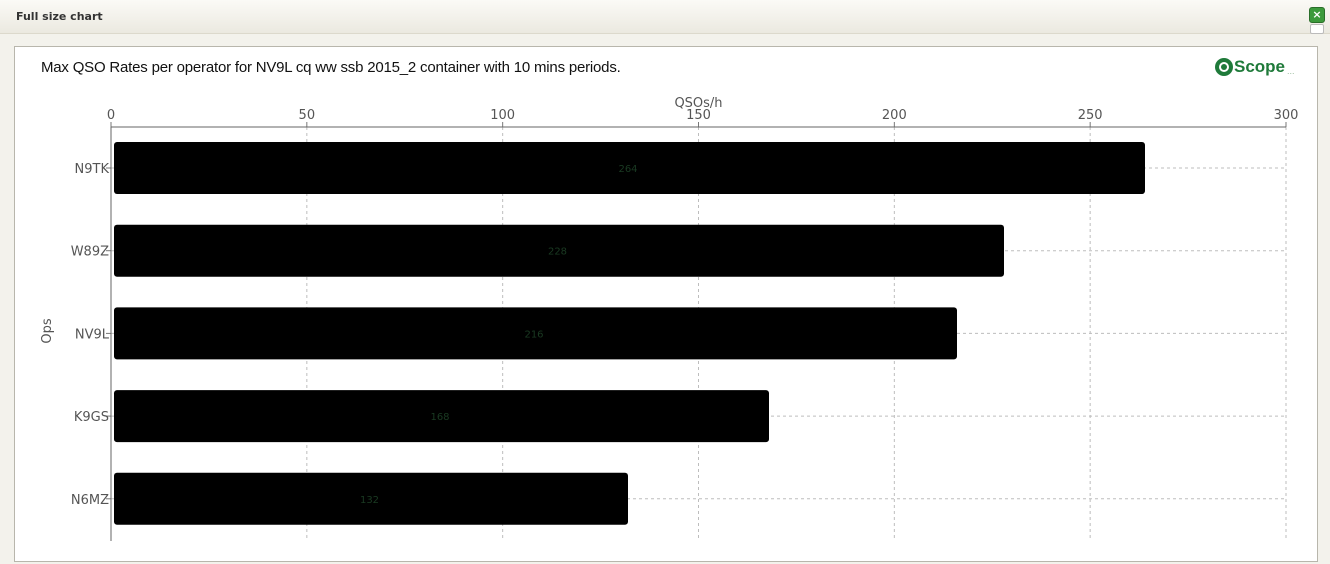 The height and width of the screenshot is (564, 1330). Describe the element at coordinates (1317, 29) in the screenshot. I see `scrollbar-handle` at that location.